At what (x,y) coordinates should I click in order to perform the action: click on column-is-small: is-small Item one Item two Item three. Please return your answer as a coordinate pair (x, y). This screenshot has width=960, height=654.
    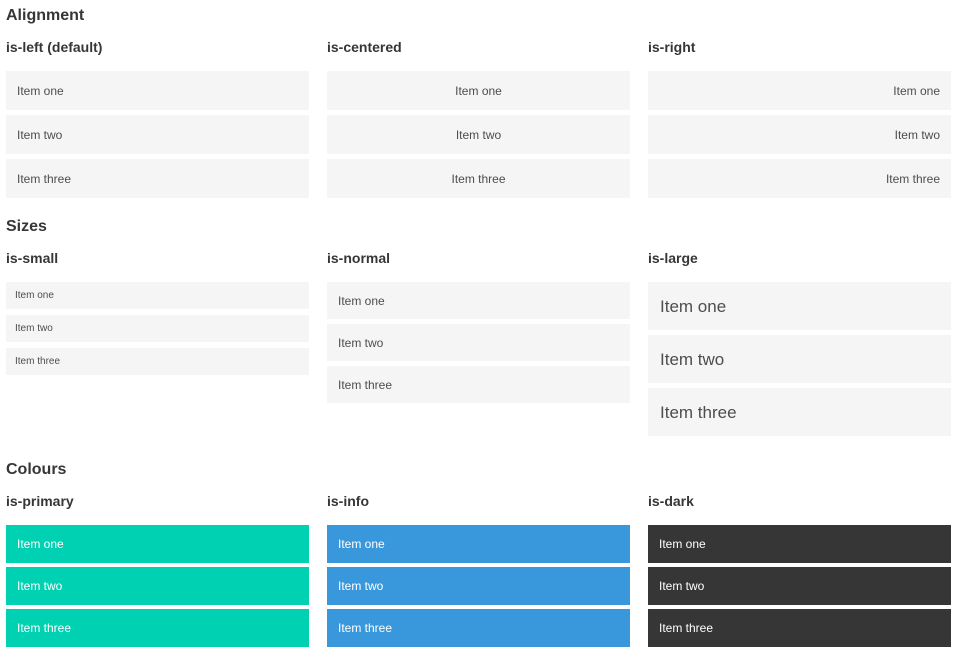
    Looking at the image, I should click on (157, 315).